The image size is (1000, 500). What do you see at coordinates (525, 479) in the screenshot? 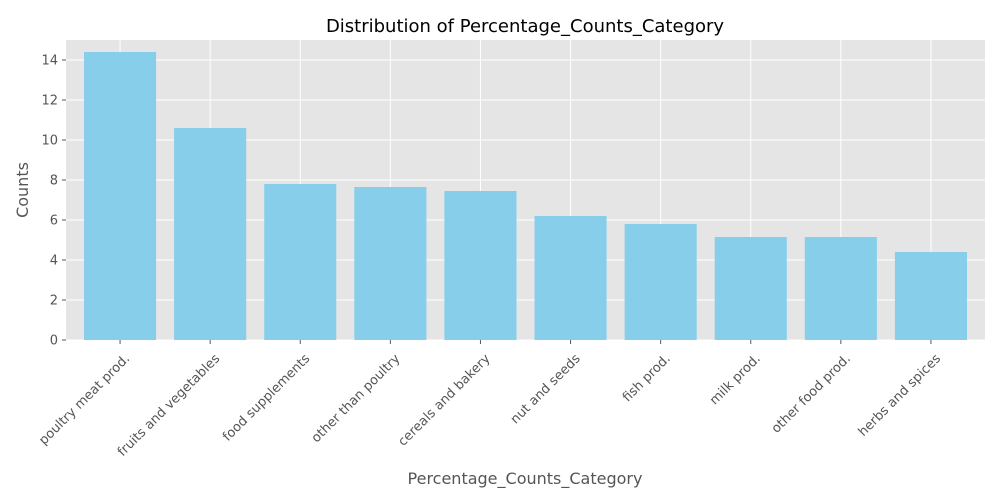
I see `x-axis-label: Percentage_Counts_Category` at bounding box center [525, 479].